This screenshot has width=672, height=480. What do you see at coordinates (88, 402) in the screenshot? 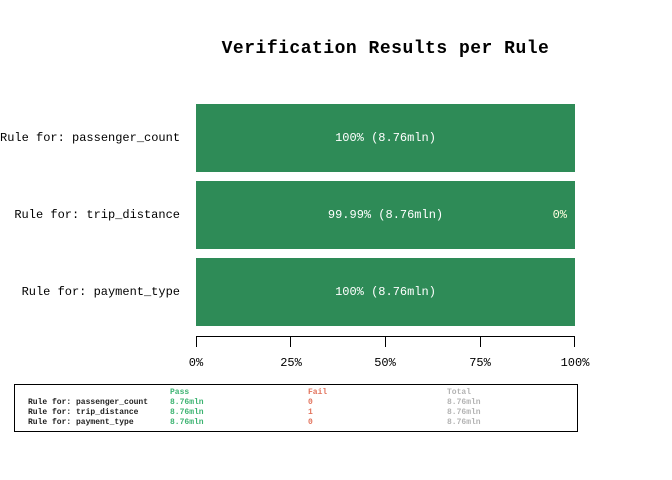
I see `summary-row-label: Rule for: passenger_count` at bounding box center [88, 402].